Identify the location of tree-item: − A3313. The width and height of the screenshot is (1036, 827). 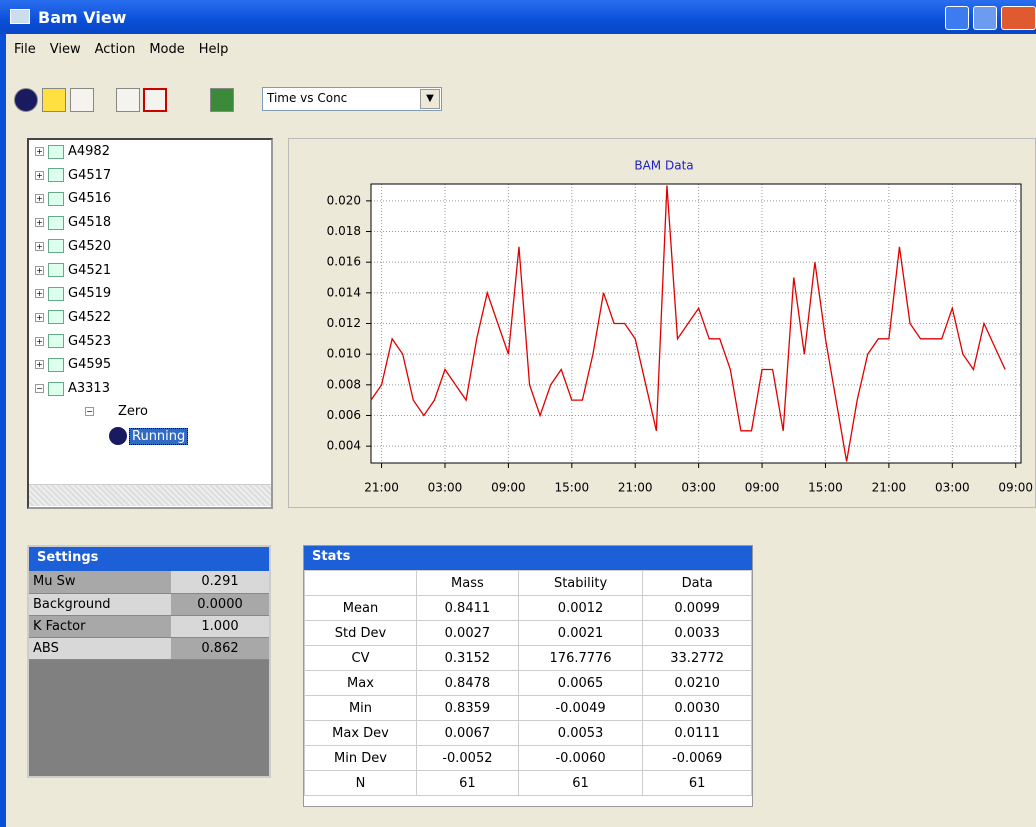
(72, 391).